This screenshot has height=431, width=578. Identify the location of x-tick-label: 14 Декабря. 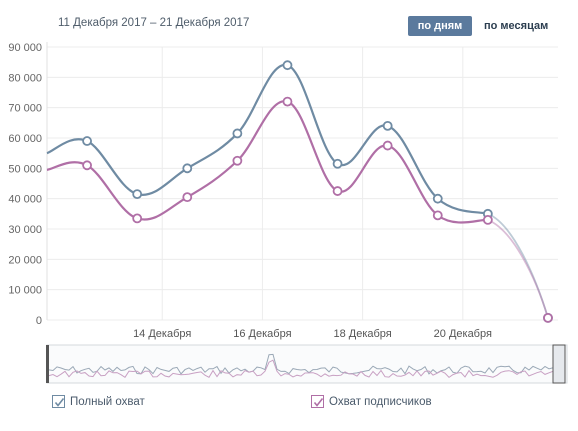
(162, 334).